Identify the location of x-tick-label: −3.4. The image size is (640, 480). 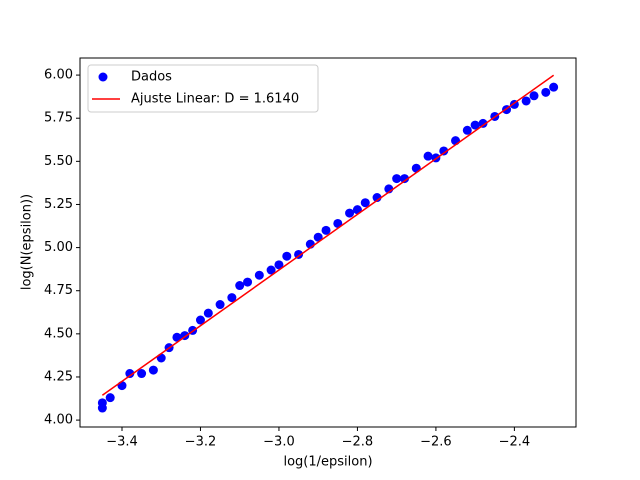
(122, 442).